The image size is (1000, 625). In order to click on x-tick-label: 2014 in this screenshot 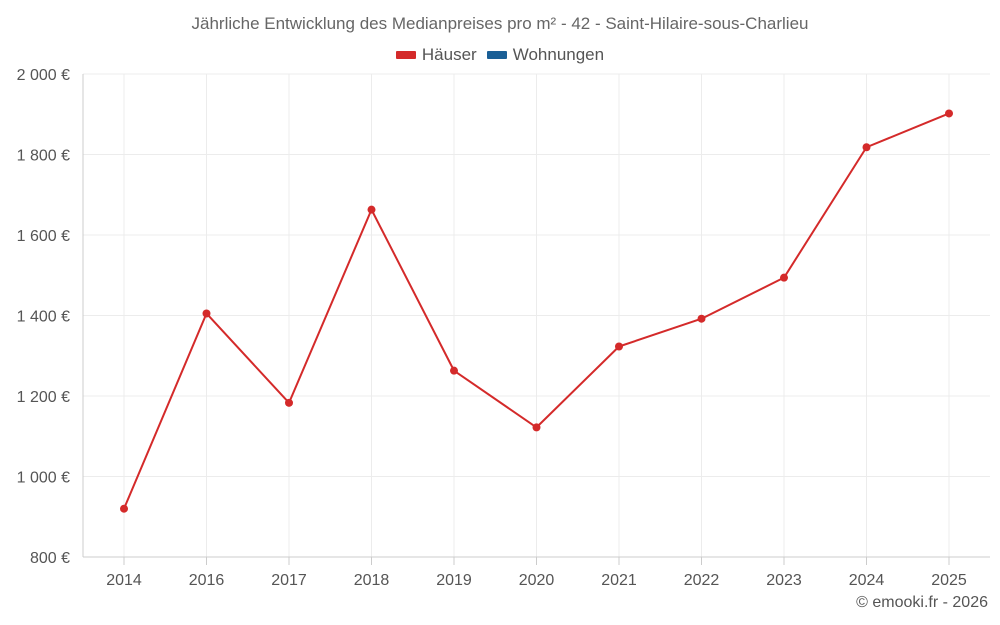, I will do `click(124, 580)`.